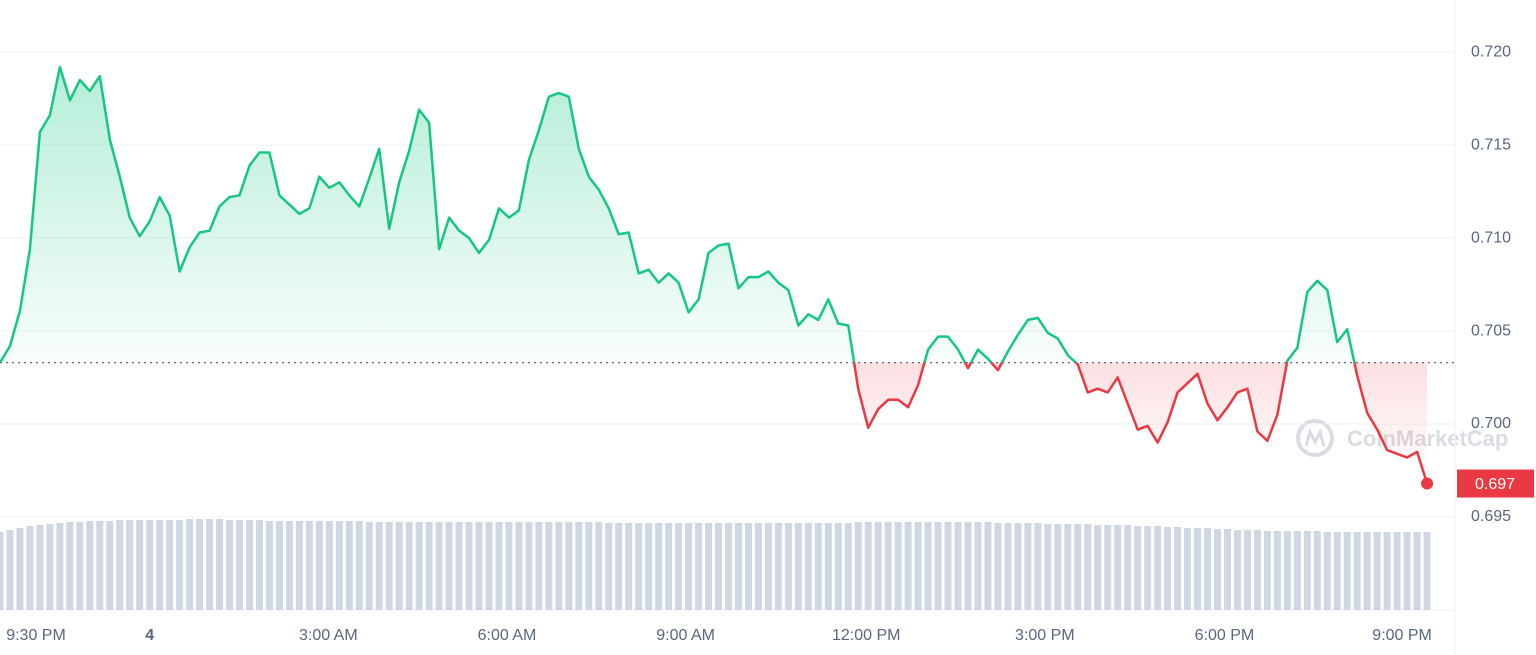  Describe the element at coordinates (1427, 483) in the screenshot. I see `current-point` at that location.